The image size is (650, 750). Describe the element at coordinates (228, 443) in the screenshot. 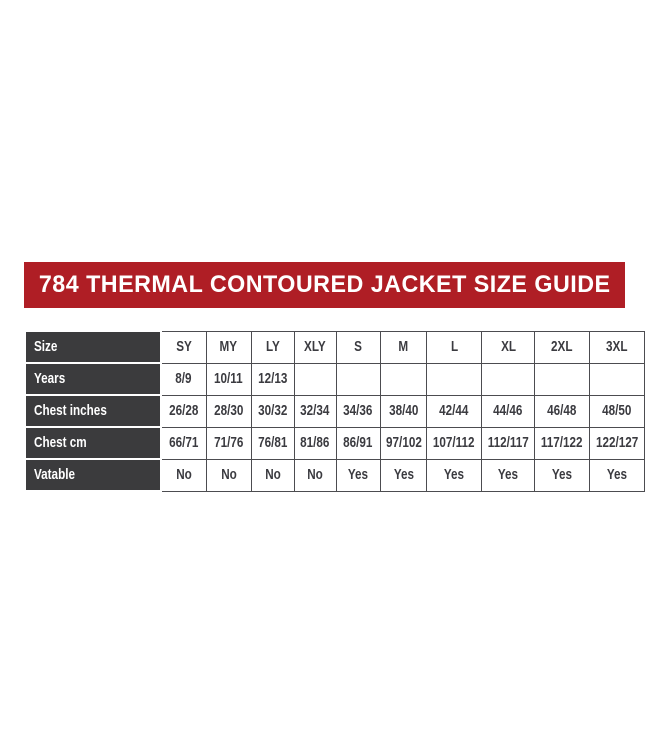

I see `table-cell: 71/76` at that location.